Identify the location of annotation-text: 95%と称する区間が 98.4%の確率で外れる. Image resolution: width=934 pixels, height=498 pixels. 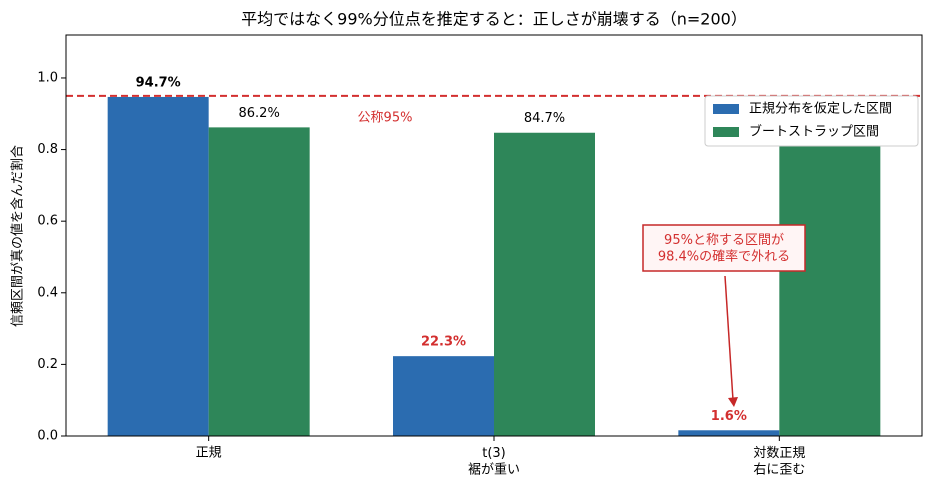
(724, 248).